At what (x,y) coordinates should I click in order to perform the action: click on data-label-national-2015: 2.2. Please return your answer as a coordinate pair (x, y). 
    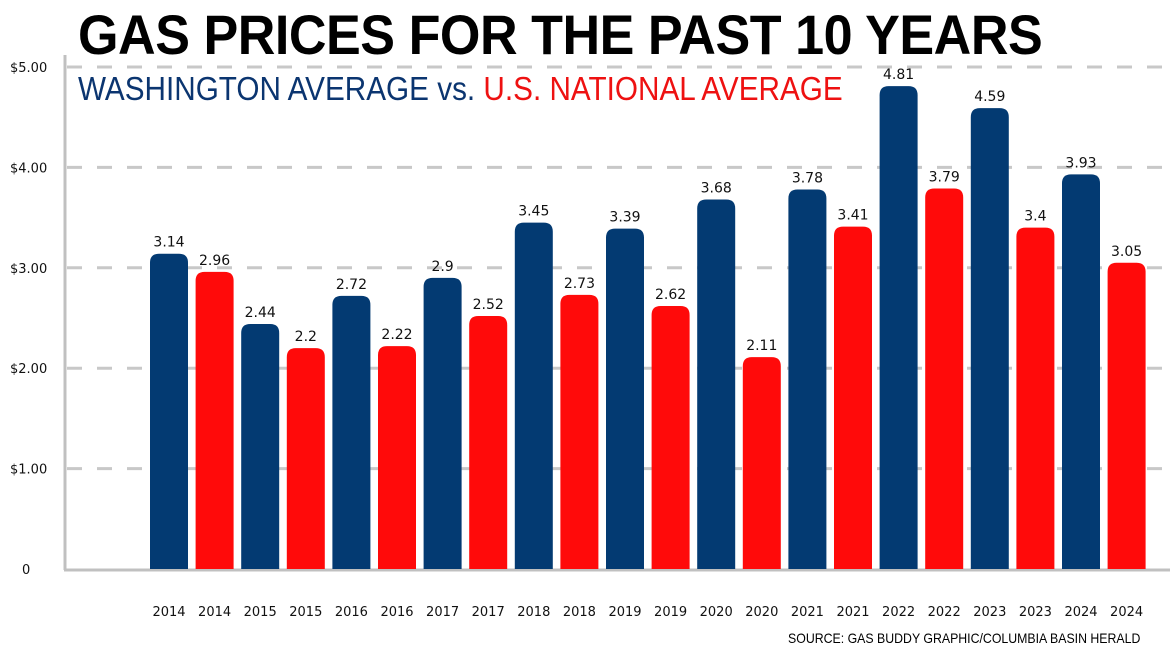
    Looking at the image, I should click on (306, 337).